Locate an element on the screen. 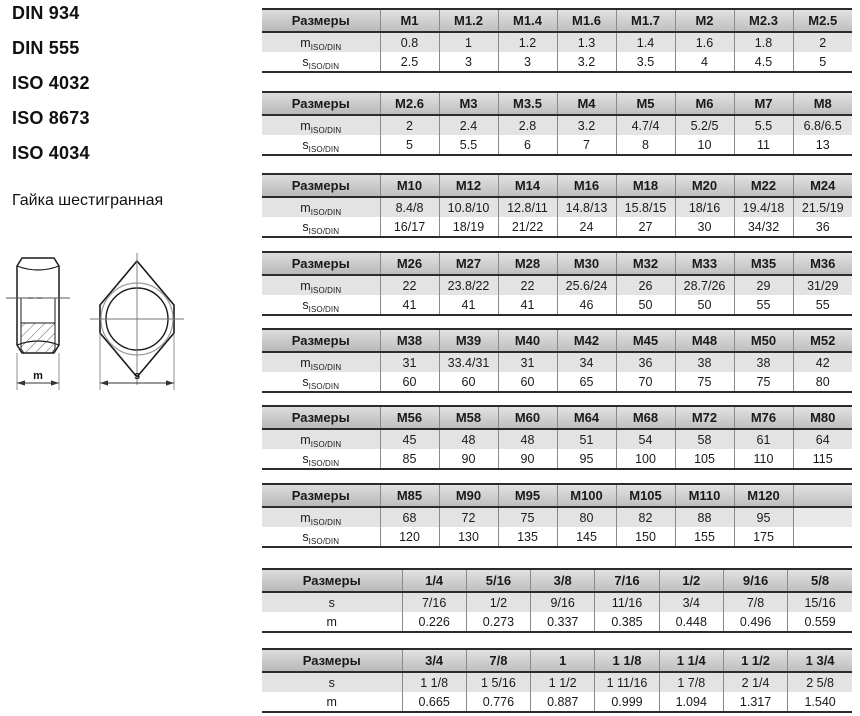  table-cell: 175 is located at coordinates (763, 537).